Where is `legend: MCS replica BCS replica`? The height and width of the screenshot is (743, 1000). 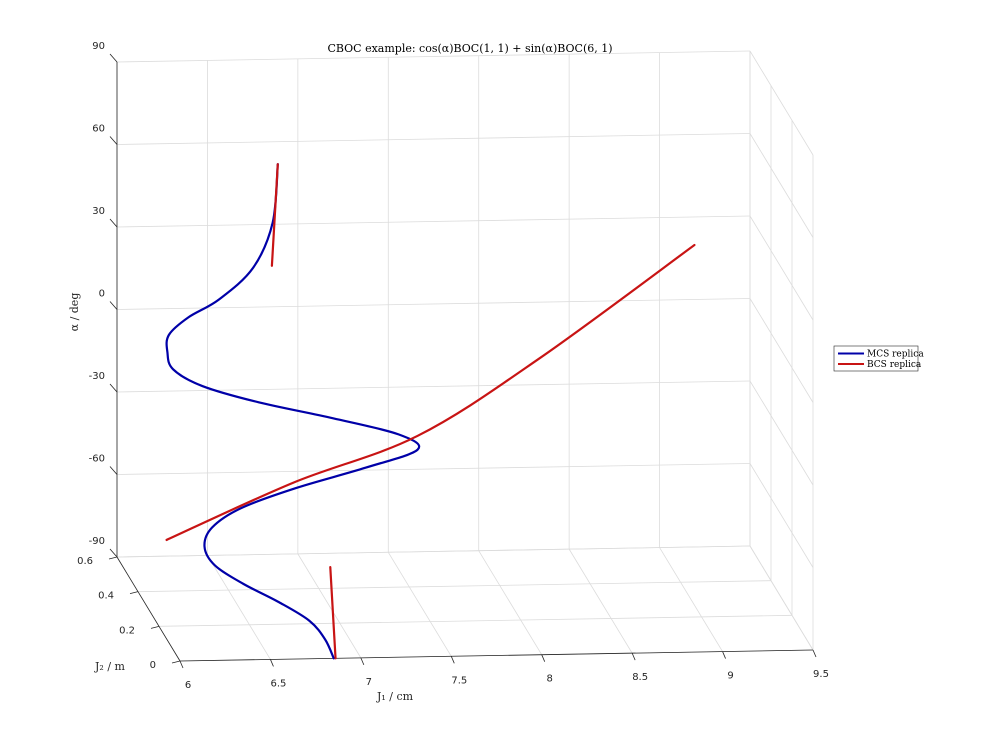 legend: MCS replica BCS replica is located at coordinates (878, 358).